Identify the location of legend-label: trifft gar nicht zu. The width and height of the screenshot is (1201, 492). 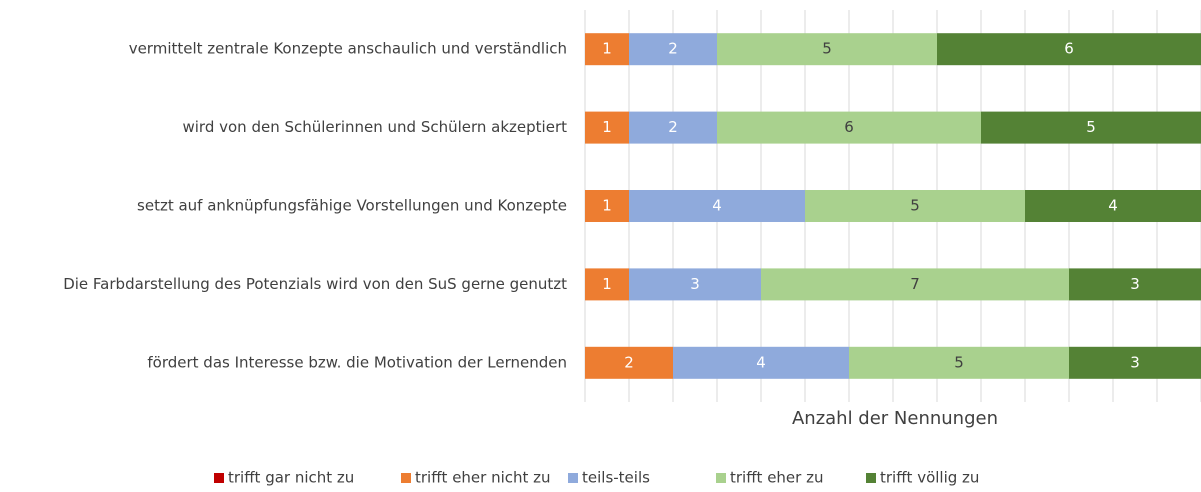
(291, 478).